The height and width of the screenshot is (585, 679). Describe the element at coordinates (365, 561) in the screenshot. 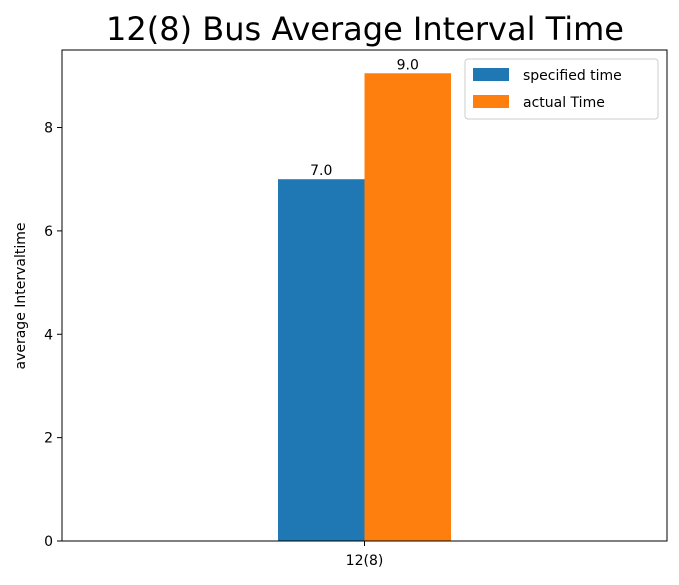

I see `x-tick-label: 12(8)` at that location.